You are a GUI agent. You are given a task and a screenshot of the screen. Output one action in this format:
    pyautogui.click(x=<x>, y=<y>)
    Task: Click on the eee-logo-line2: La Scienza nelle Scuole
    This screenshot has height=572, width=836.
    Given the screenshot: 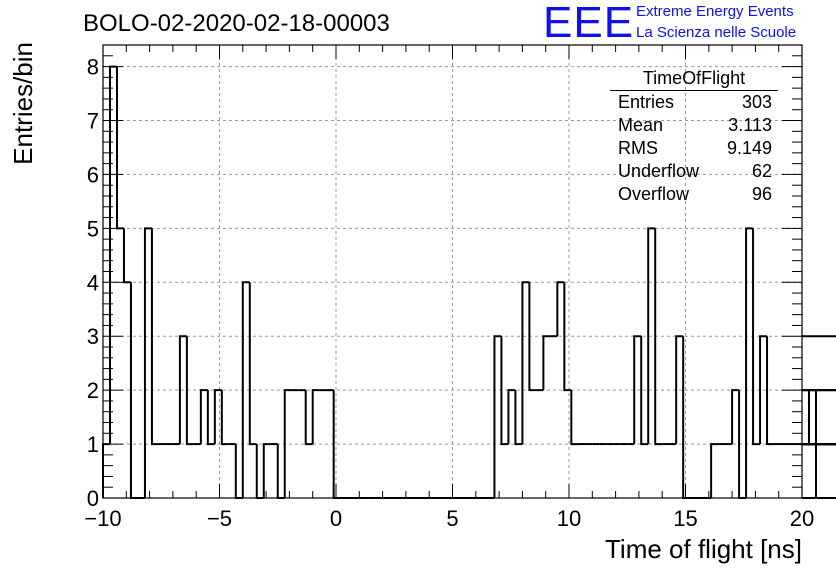 What is the action you would take?
    pyautogui.click(x=716, y=32)
    